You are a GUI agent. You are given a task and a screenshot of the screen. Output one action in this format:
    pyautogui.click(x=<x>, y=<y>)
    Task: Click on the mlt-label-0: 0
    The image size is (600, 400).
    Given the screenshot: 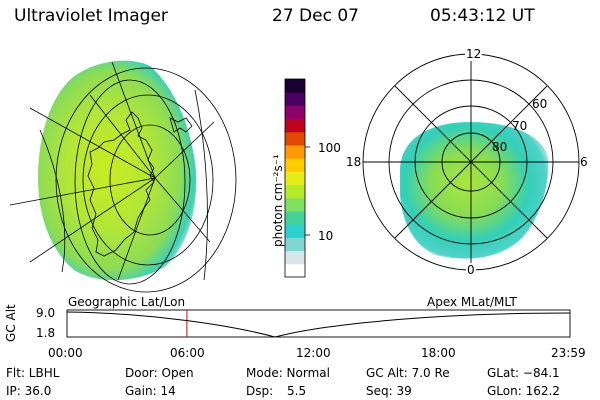 What is the action you would take?
    pyautogui.click(x=471, y=270)
    